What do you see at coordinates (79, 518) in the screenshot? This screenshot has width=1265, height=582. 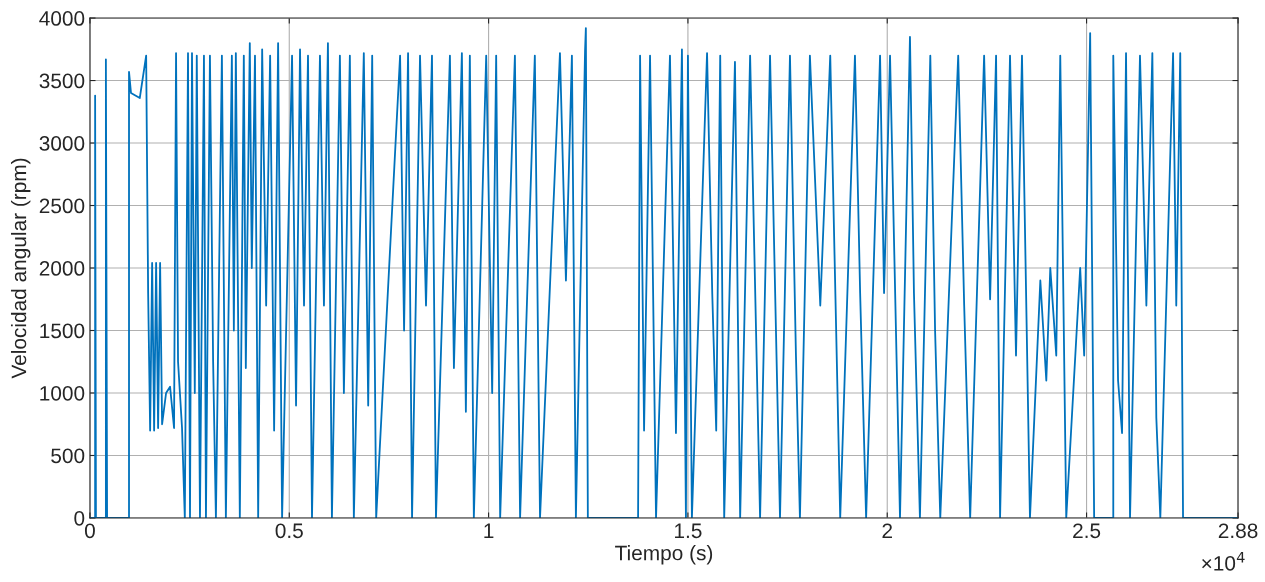 I see `y-tick-label: 0` at bounding box center [79, 518].